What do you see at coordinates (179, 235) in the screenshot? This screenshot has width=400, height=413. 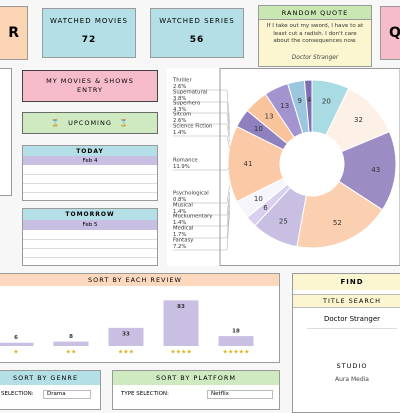 I see `genre-percent: 1.7%` at bounding box center [179, 235].